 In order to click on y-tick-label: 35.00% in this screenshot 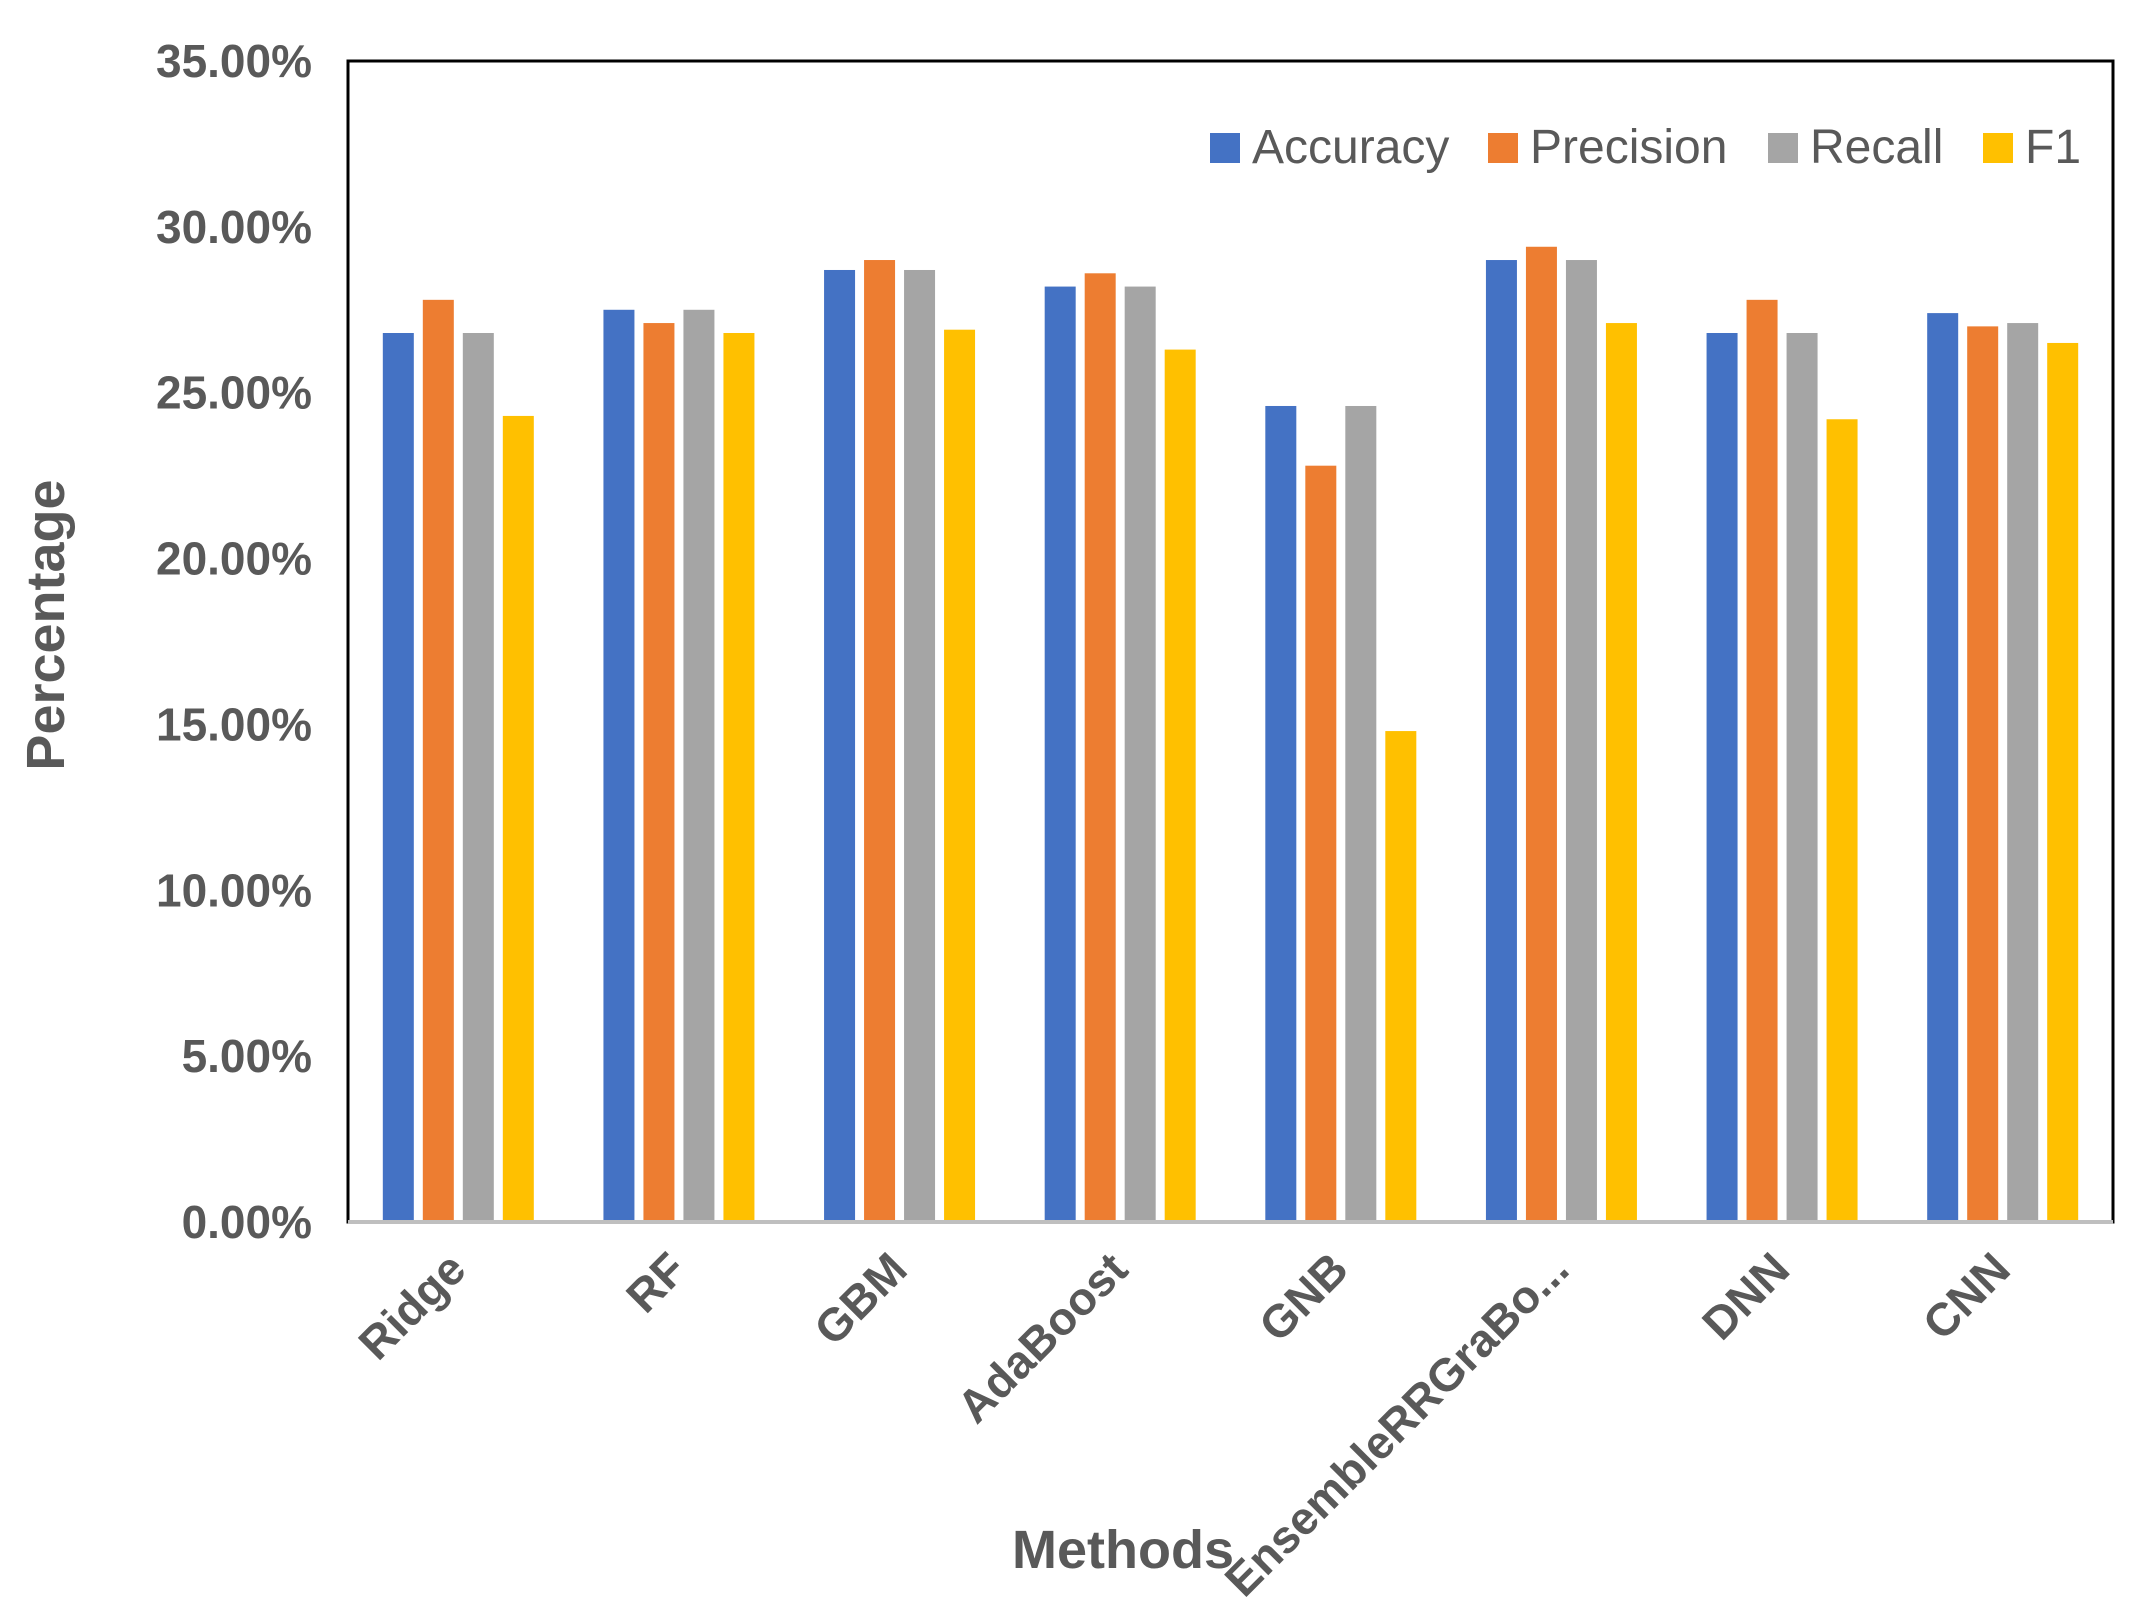, I will do `click(234, 61)`.